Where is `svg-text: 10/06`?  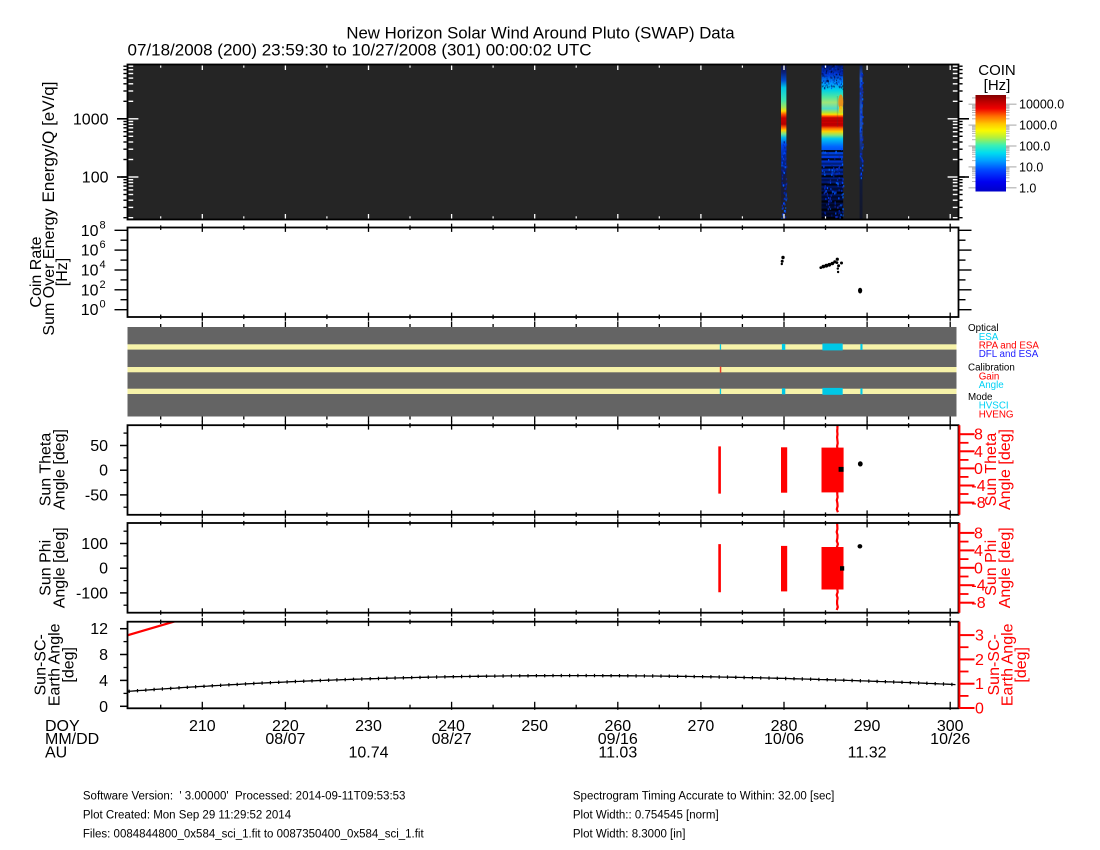
svg-text: 10/06 is located at coordinates (784, 739).